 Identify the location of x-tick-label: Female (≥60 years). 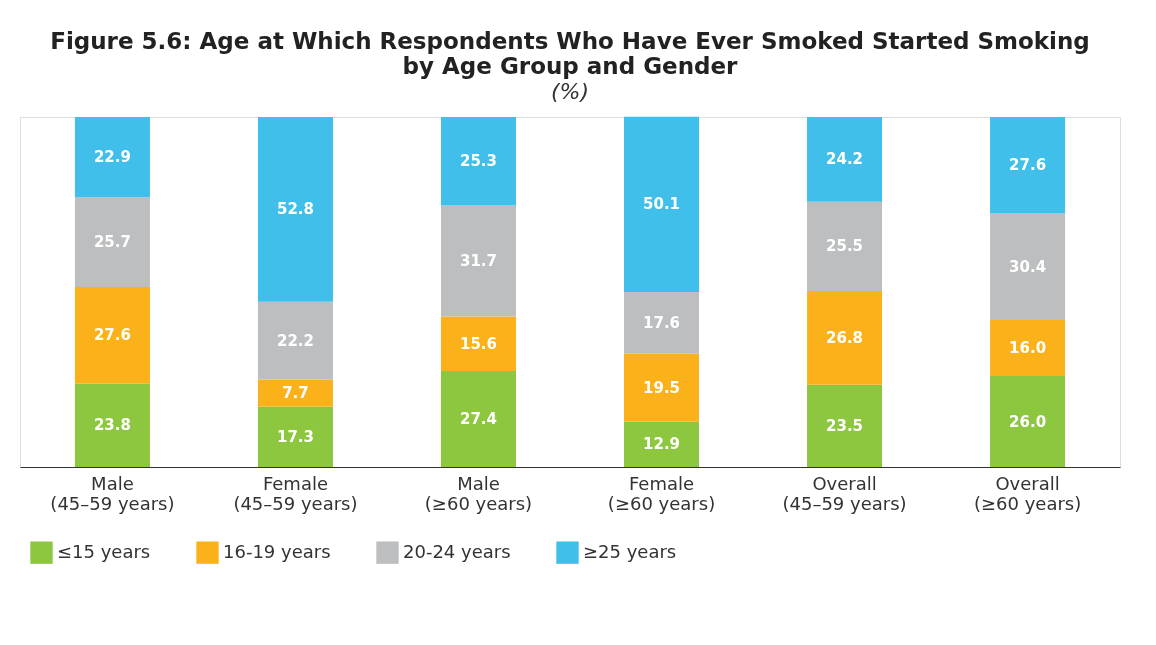
(661, 493).